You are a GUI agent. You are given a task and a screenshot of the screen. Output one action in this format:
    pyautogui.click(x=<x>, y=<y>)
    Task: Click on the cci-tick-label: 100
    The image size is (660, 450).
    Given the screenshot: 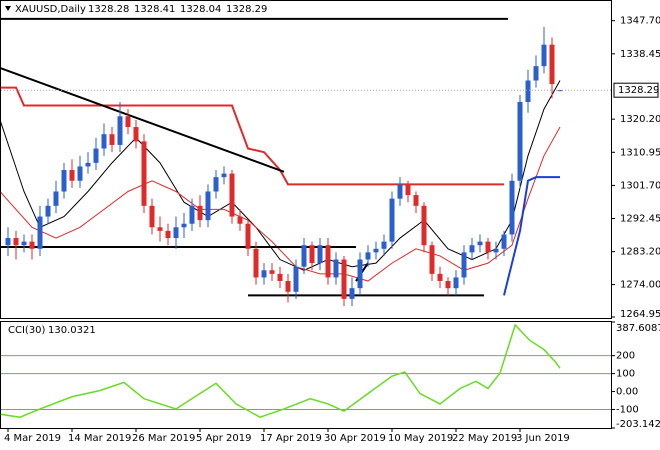 What is the action you would take?
    pyautogui.click(x=625, y=374)
    